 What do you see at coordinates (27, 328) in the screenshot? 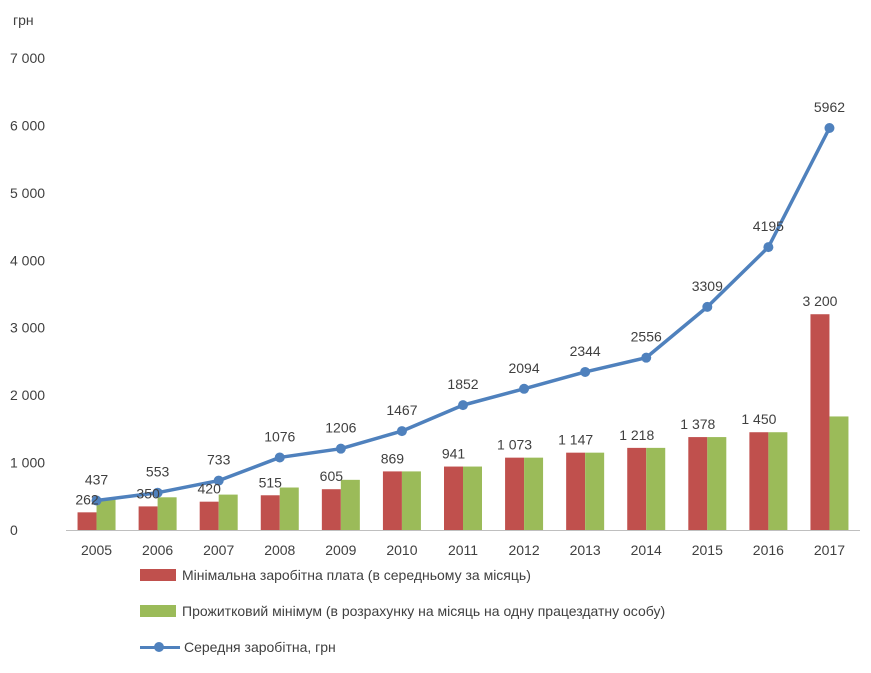
I see `y-tick-label: 3 000` at bounding box center [27, 328].